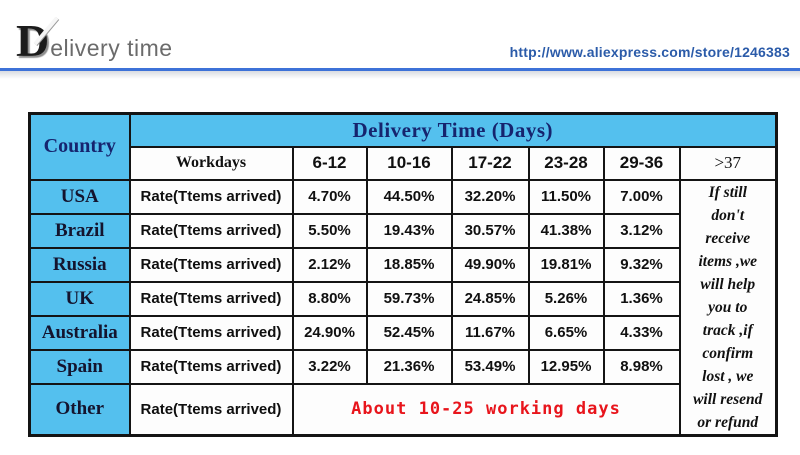 The width and height of the screenshot is (800, 455). What do you see at coordinates (400, 69) in the screenshot?
I see `divider-line` at bounding box center [400, 69].